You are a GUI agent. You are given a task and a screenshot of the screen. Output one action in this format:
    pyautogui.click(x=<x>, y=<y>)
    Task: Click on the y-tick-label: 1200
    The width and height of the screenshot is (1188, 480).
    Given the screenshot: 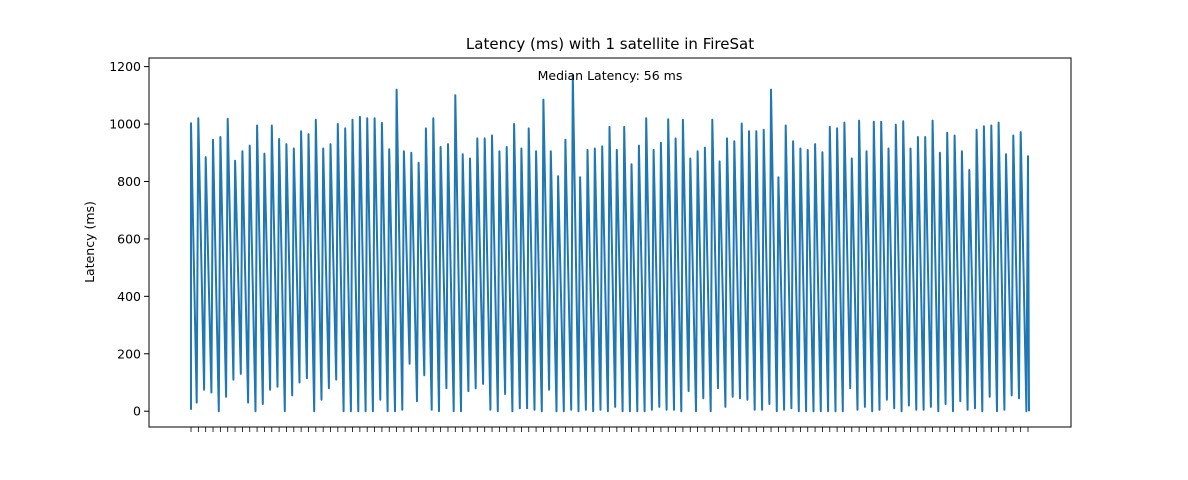 What is the action you would take?
    pyautogui.click(x=125, y=66)
    